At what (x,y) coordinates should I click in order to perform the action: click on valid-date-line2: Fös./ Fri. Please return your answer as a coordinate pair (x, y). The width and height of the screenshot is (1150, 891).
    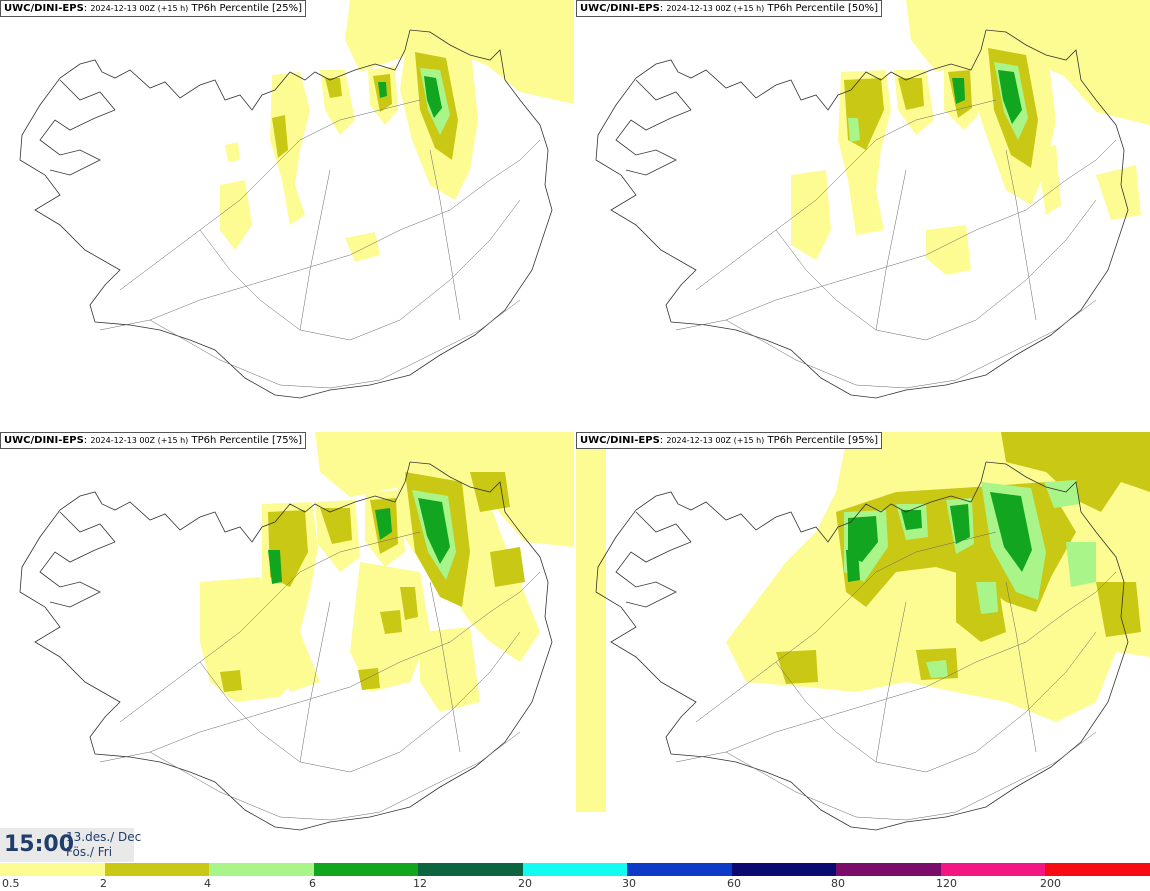
    Looking at the image, I should click on (89, 852).